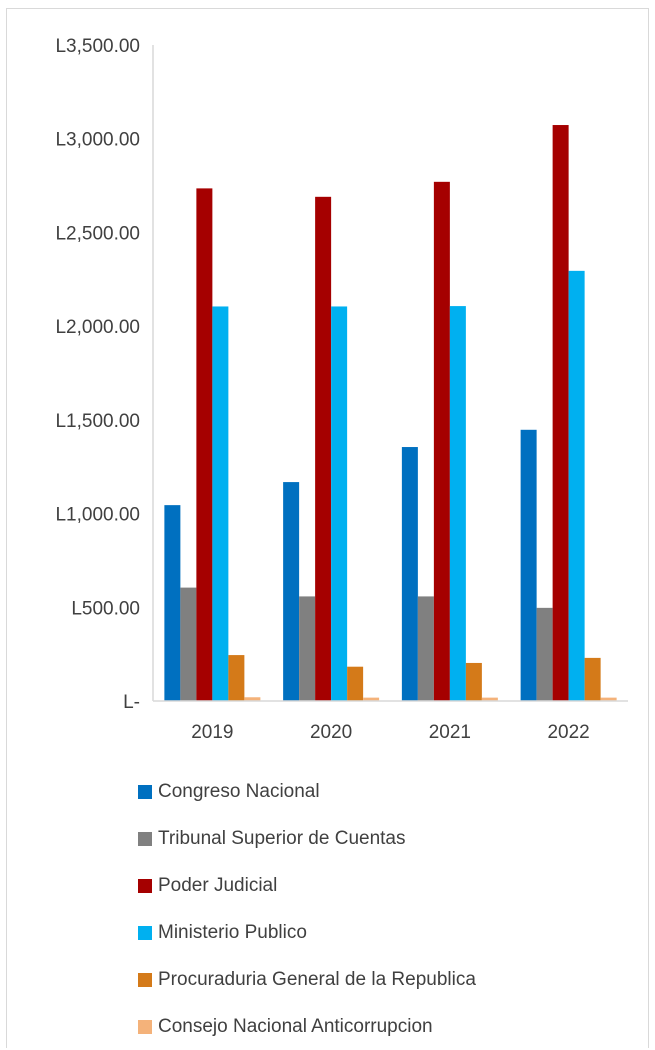  I want to click on legend-item: Procuraduria General de la Republica, so click(378, 979).